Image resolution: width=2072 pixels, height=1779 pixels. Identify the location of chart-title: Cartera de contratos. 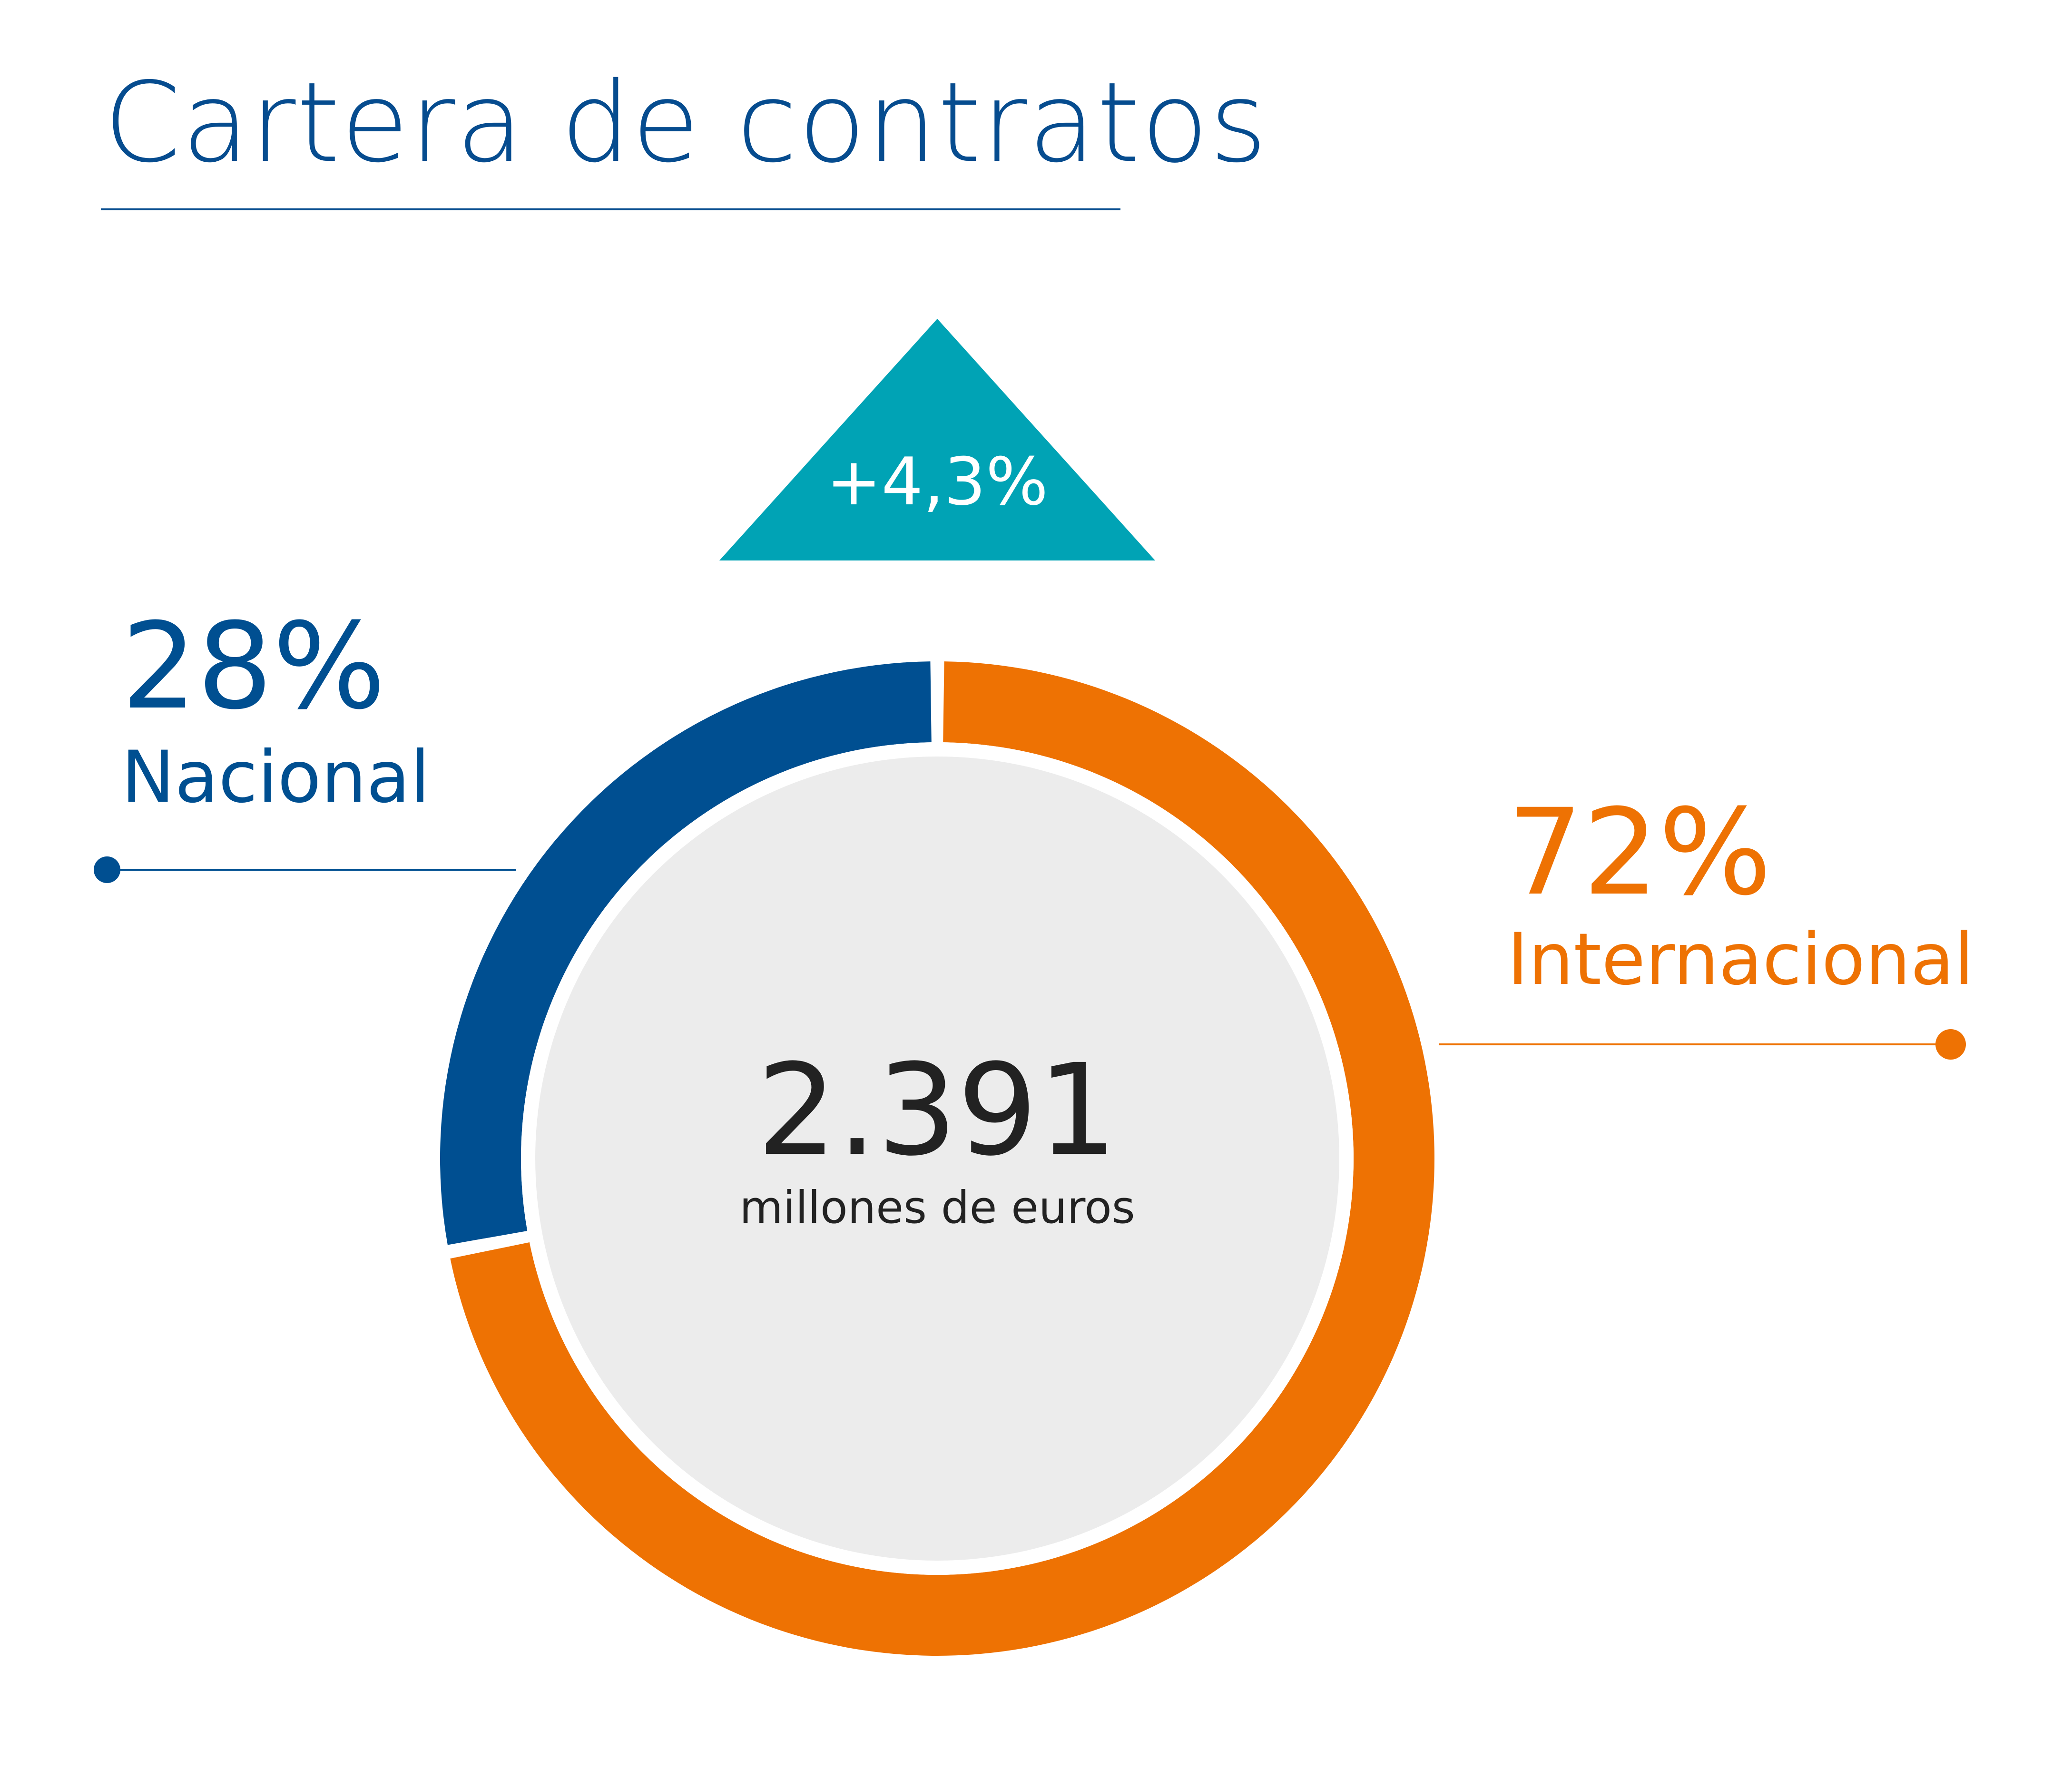
(686, 123).